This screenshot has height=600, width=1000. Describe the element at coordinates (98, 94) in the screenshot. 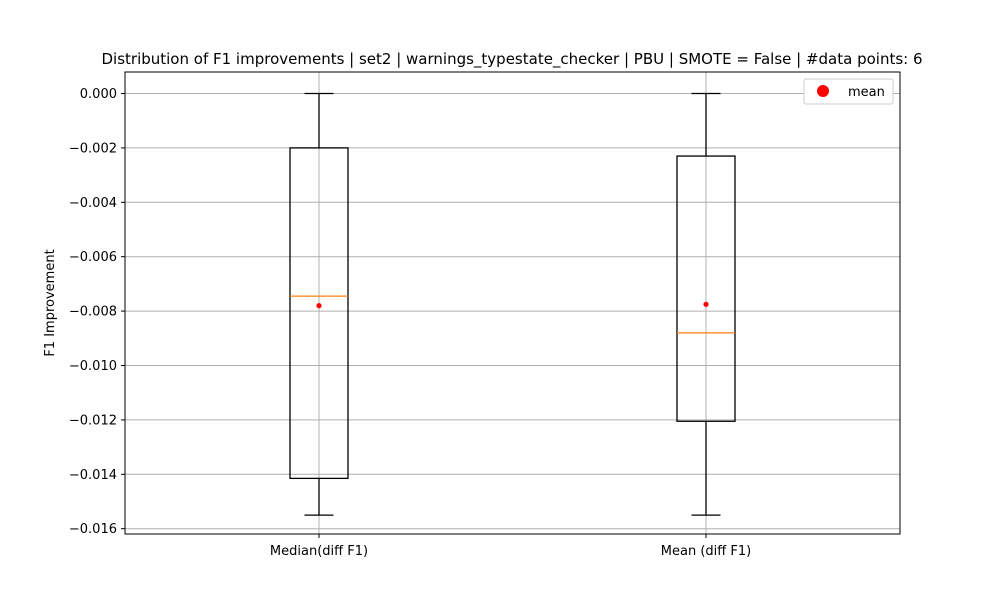

I see `y-tick-label: 0.000` at that location.